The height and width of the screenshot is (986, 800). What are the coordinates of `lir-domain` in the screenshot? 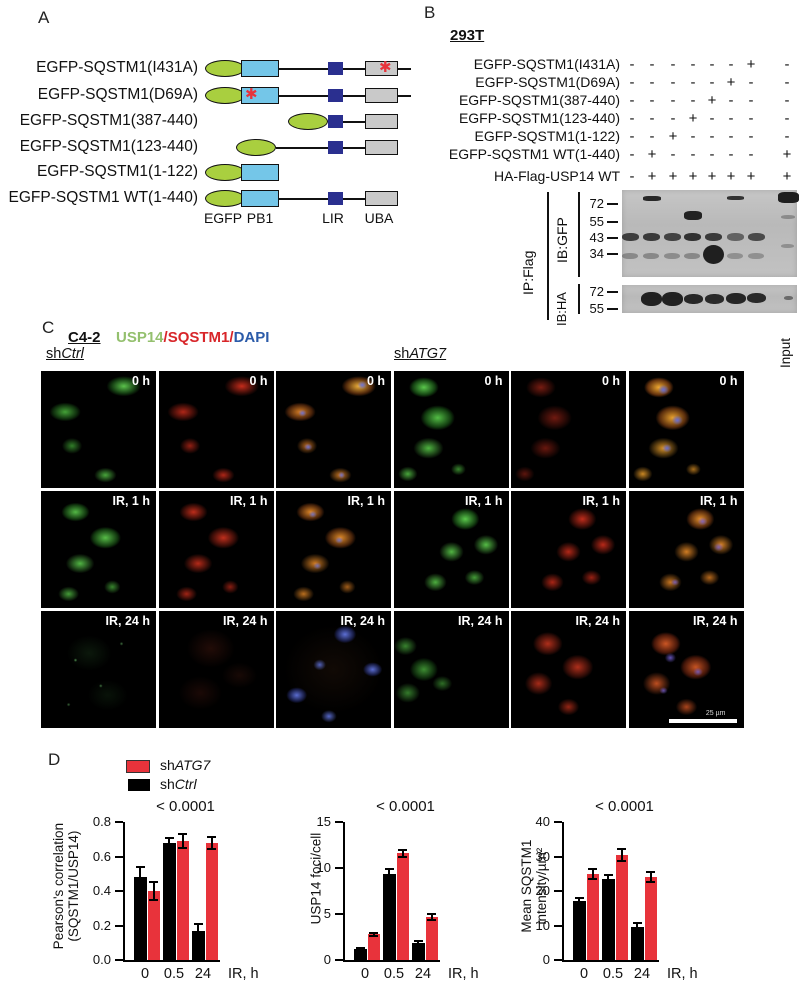 It's located at (335, 95).